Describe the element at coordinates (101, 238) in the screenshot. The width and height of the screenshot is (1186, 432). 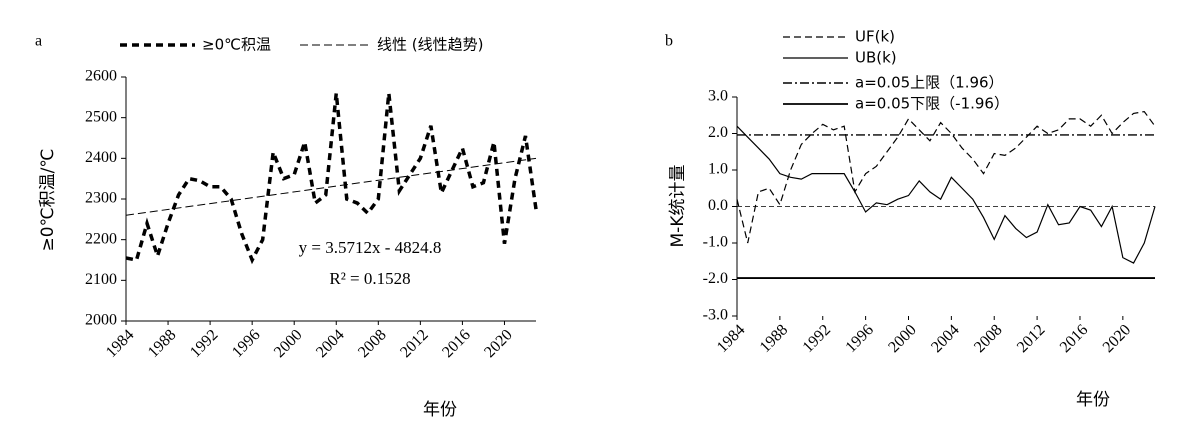
I see `y-tick-label: 2200` at that location.